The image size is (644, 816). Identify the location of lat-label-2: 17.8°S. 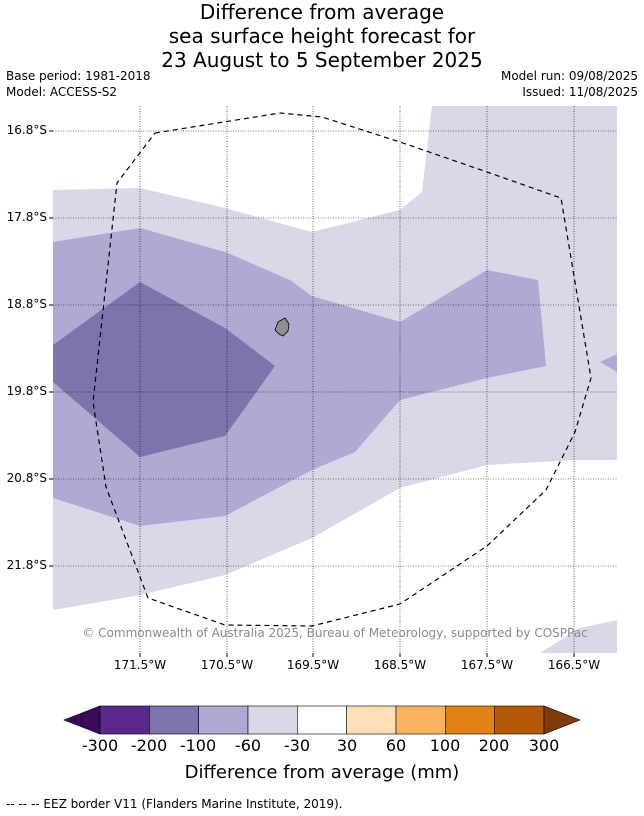
(26, 217).